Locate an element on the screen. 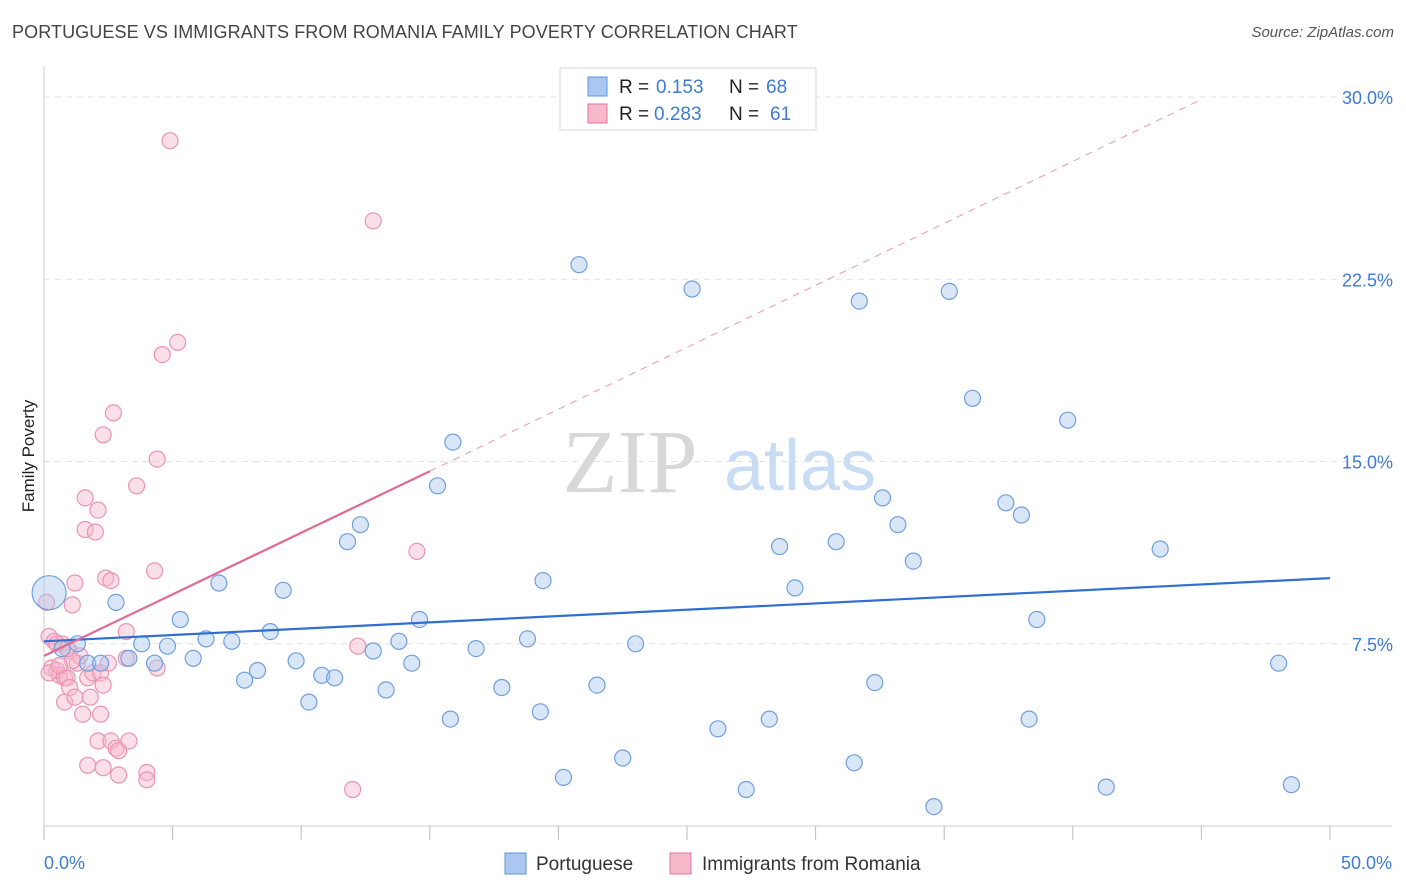  watermark-atlas: atlas is located at coordinates (800, 466).